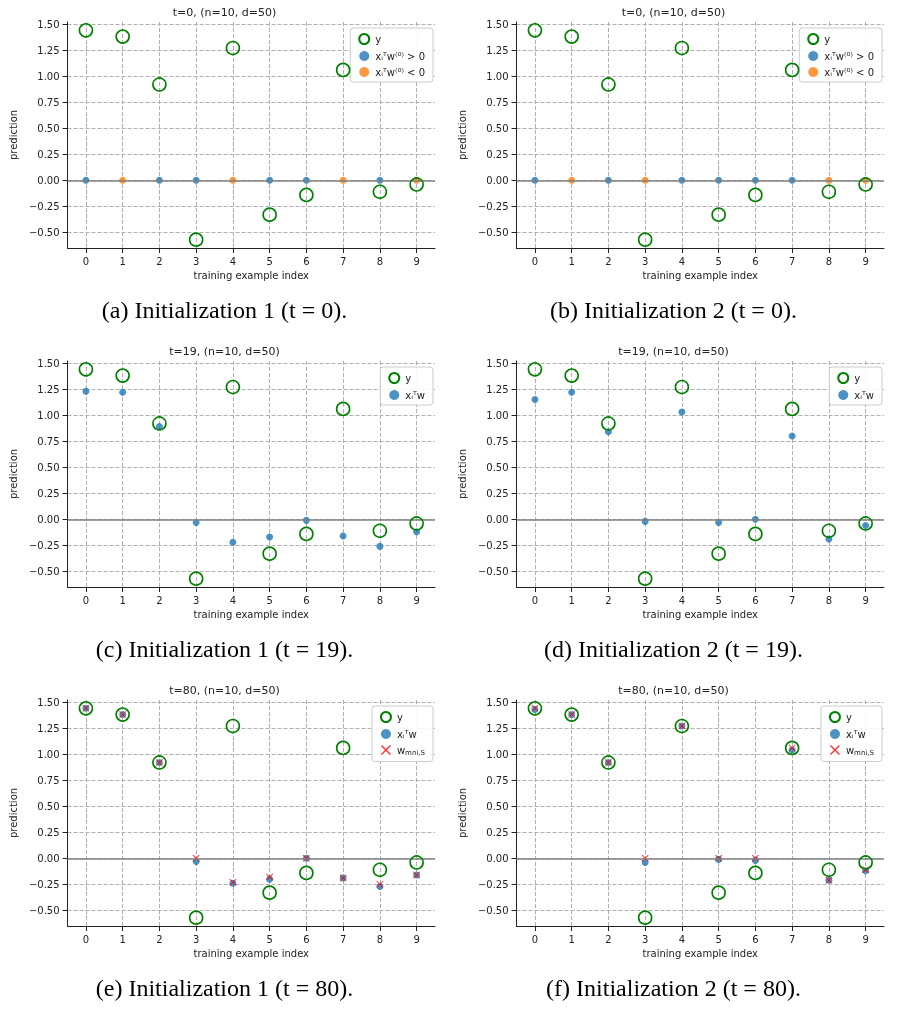 This screenshot has height=1018, width=899. I want to click on text: (a) Initialization 1 (t = 0)., so click(224, 310).